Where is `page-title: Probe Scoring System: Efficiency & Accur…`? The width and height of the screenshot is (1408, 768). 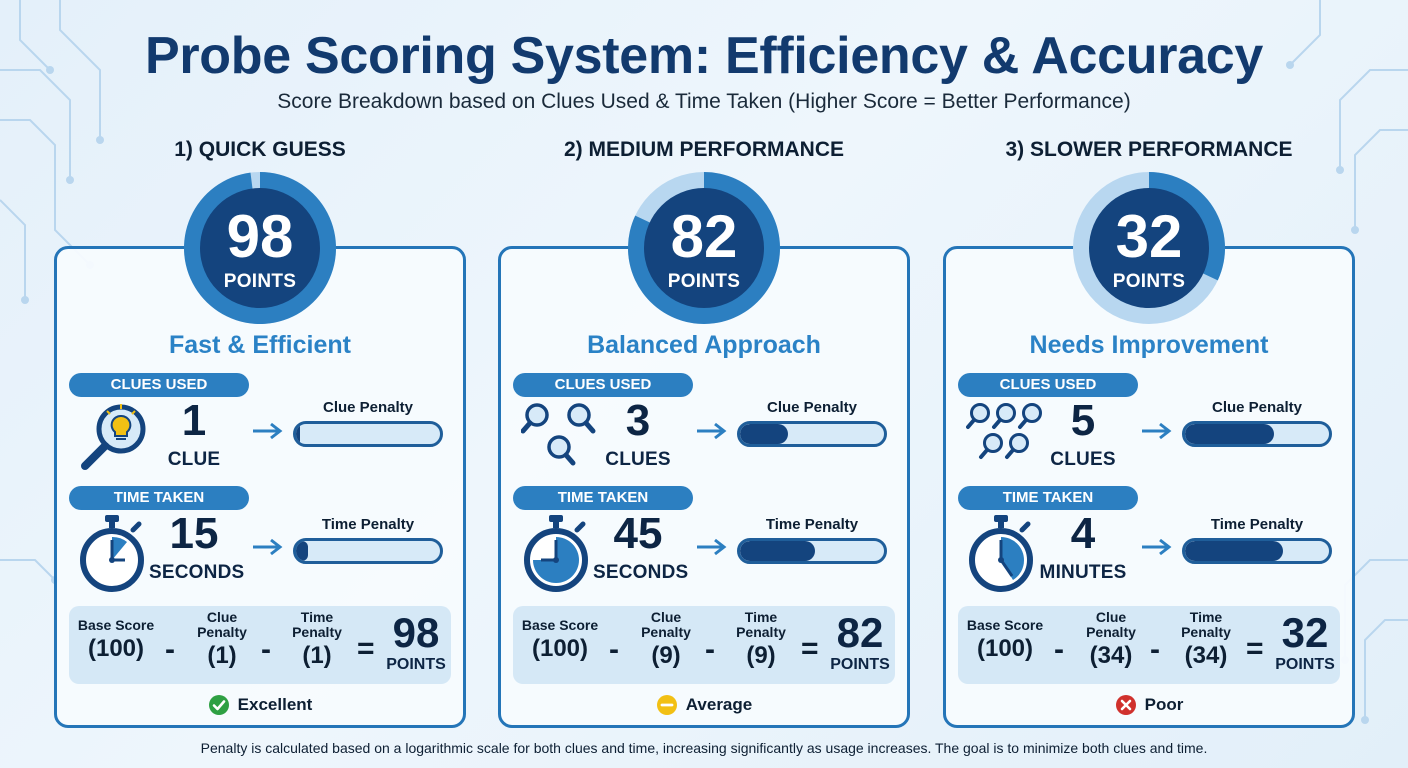 page-title: Probe Scoring System: Efficiency & Accur… is located at coordinates (704, 56).